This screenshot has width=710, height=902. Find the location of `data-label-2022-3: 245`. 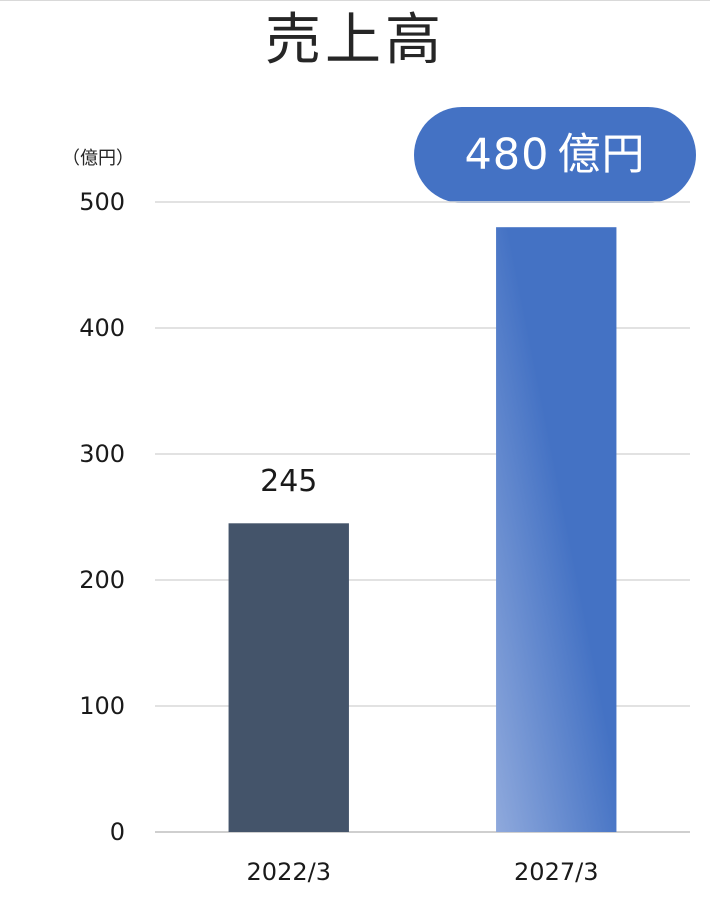

data-label-2022-3: 245 is located at coordinates (288, 481).